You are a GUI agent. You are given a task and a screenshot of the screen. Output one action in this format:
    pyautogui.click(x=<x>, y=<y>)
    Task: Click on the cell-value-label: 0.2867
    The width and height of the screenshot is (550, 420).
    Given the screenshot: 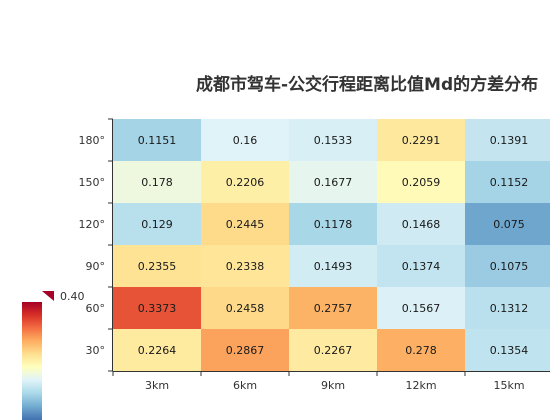 What is the action you would take?
    pyautogui.click(x=245, y=350)
    